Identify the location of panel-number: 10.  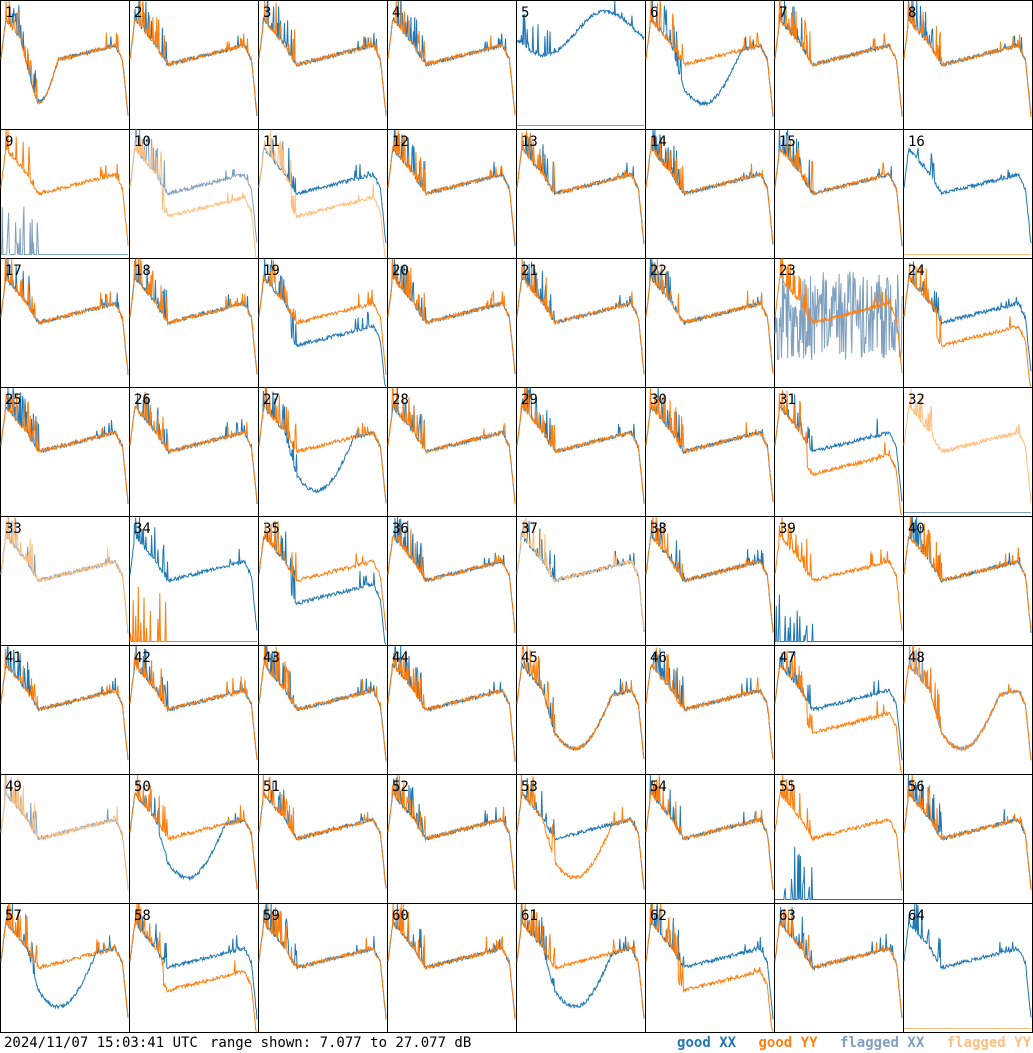
(142, 142).